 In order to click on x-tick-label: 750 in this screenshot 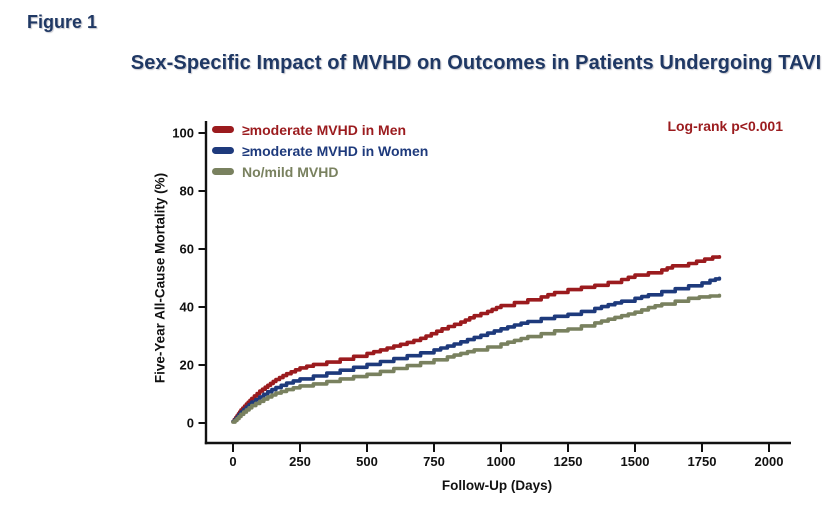, I will do `click(434, 461)`.